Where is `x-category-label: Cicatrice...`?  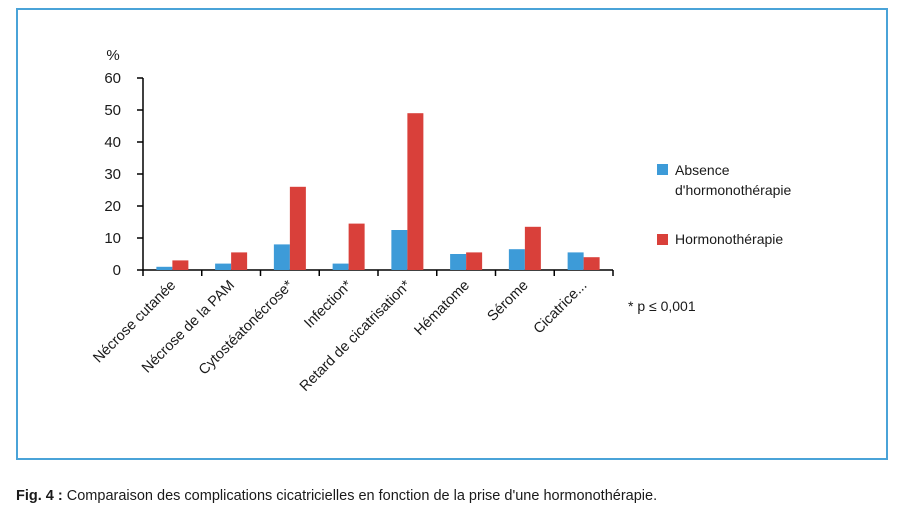
x-category-label: Cicatrice... is located at coordinates (561, 308).